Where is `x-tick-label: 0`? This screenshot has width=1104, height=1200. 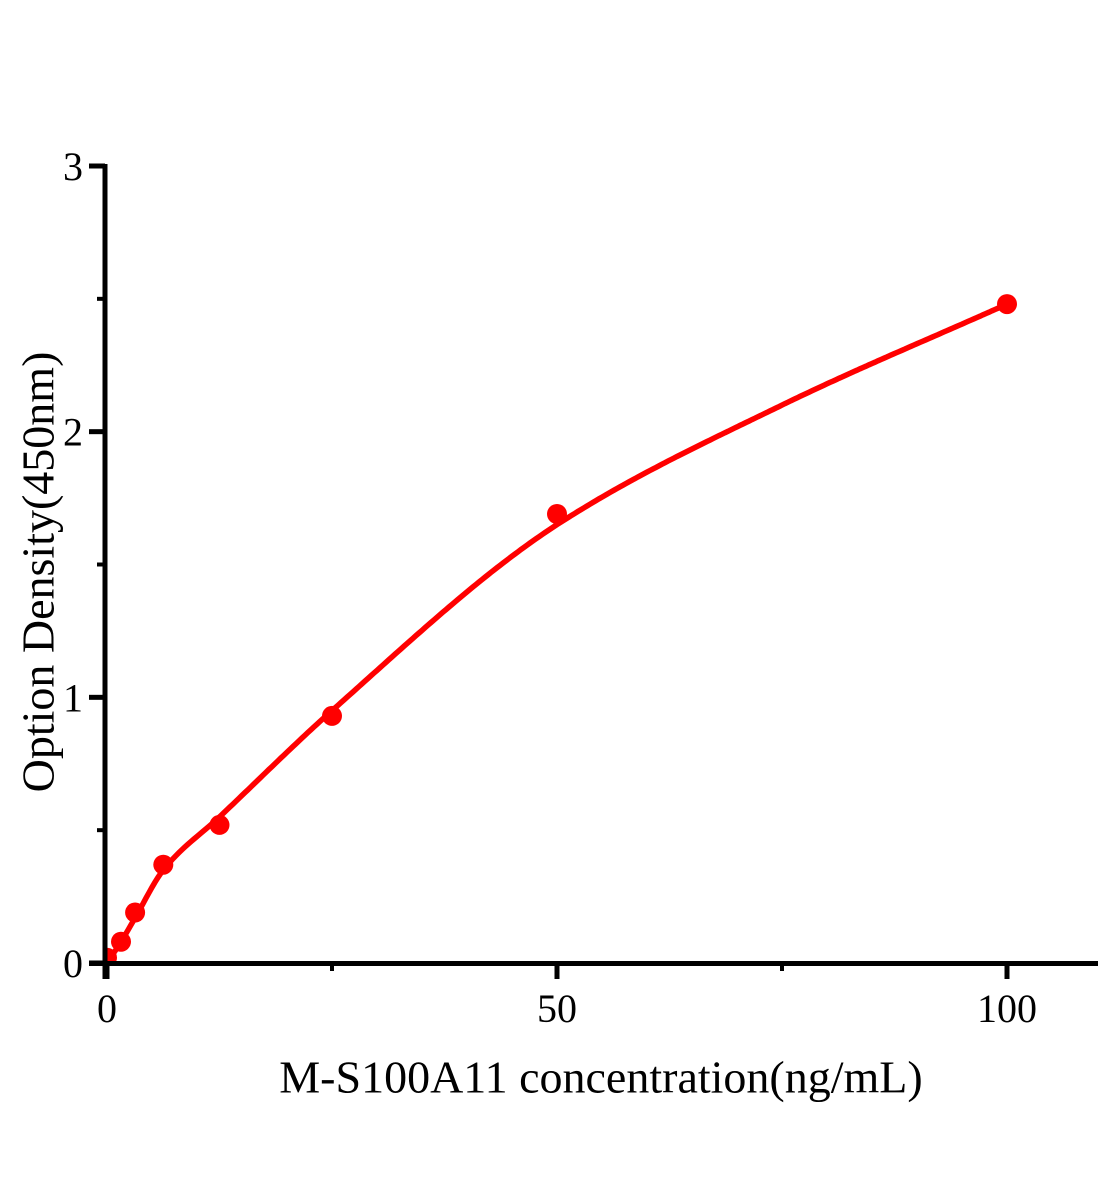
x-tick-label: 0 is located at coordinates (107, 1008).